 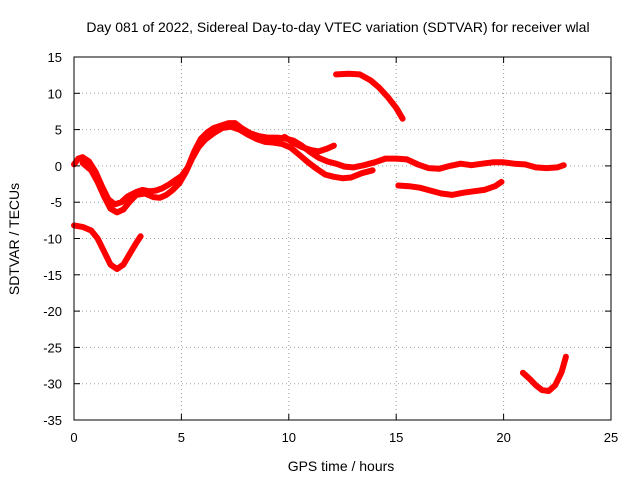 What do you see at coordinates (611, 437) in the screenshot?
I see `x-tick-label: 25` at bounding box center [611, 437].